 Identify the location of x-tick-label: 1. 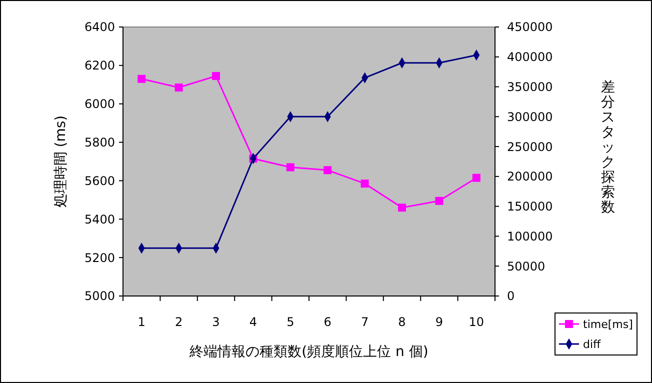
(142, 322).